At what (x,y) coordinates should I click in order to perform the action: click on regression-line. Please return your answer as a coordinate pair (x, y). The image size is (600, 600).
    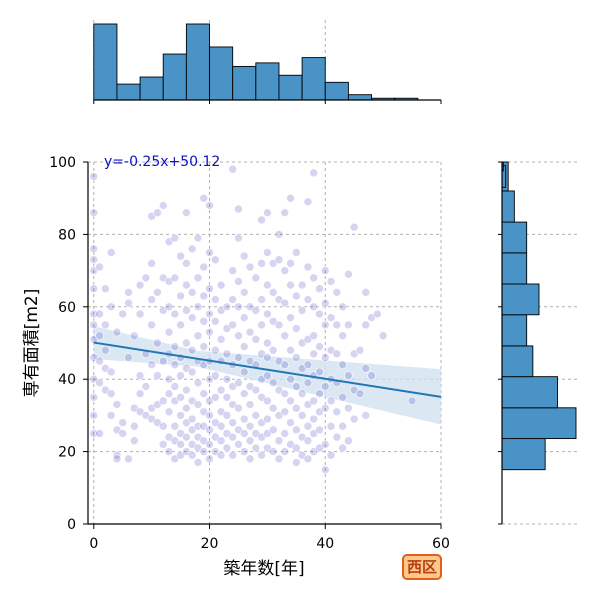
    Looking at the image, I should click on (267, 369).